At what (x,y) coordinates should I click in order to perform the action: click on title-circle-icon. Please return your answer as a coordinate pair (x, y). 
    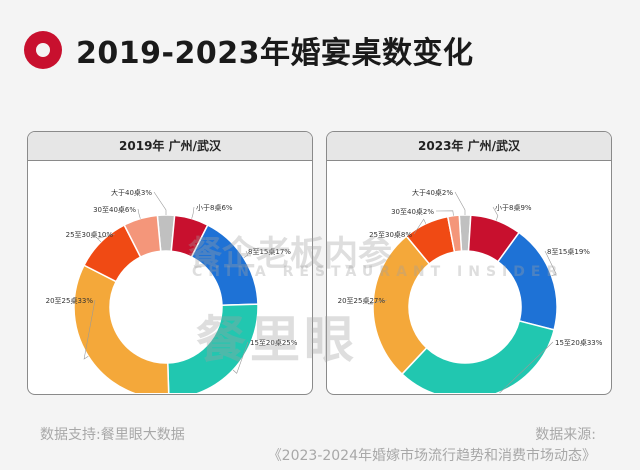
    Looking at the image, I should click on (43, 50).